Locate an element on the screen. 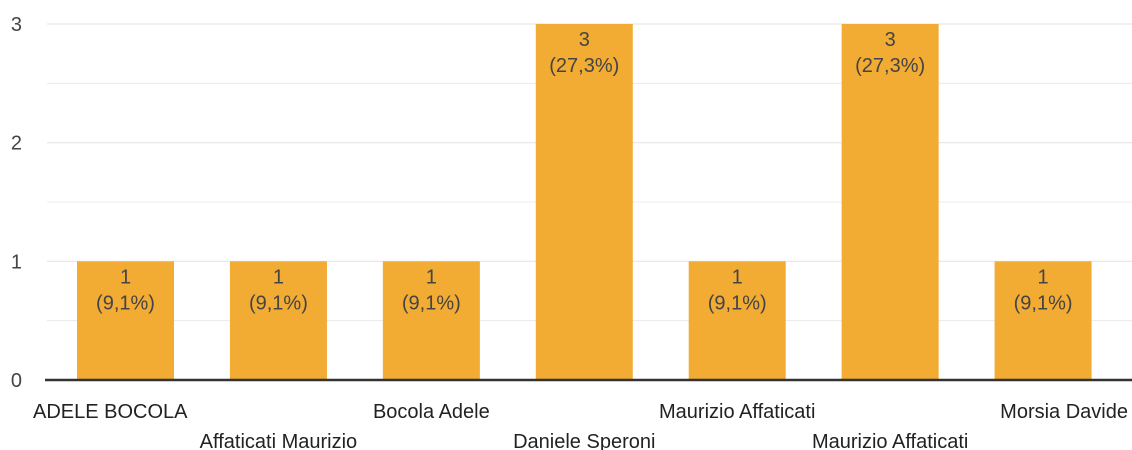 This screenshot has width=1132, height=450. y-tick-label: 2 is located at coordinates (16, 144).